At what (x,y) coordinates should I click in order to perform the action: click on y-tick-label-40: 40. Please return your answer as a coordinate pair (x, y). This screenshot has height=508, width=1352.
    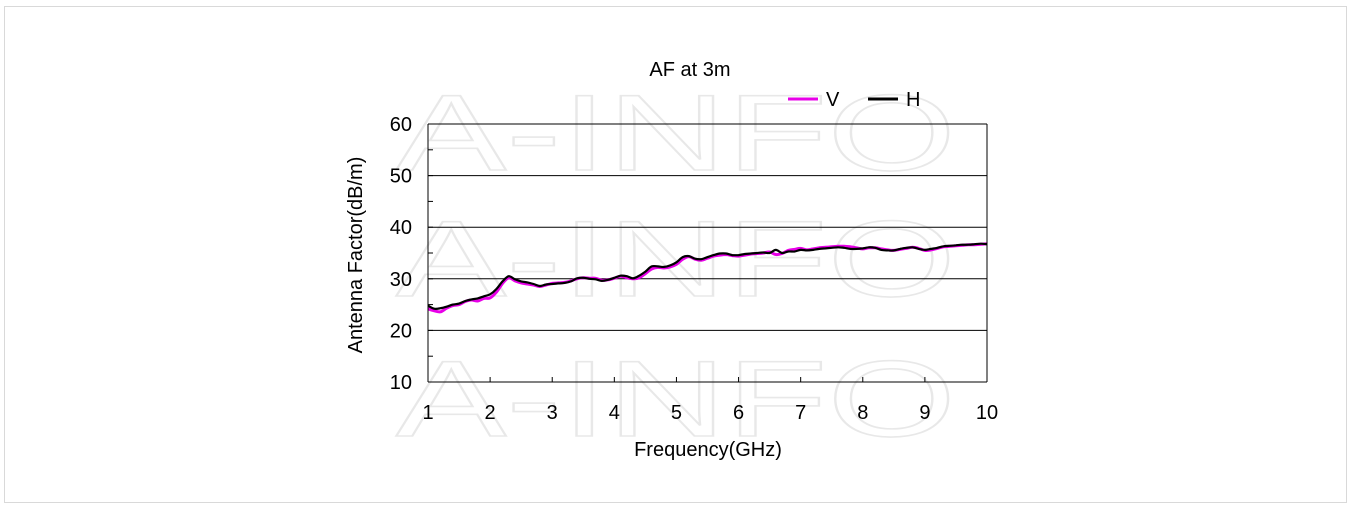
    Looking at the image, I should click on (401, 228).